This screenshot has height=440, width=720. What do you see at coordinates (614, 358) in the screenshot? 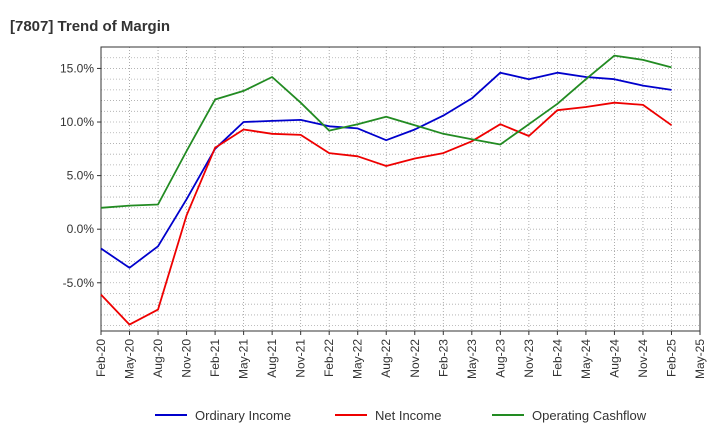
I see `x-tick-label: Aug-24` at bounding box center [614, 358].